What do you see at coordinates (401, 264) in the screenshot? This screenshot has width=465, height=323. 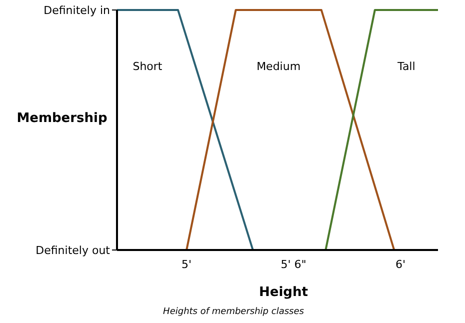 I see `x-tick-label: 6'` at bounding box center [401, 264].